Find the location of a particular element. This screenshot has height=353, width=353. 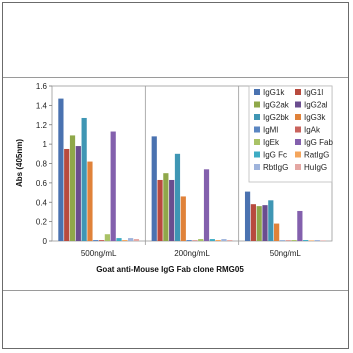

legend-label: IgG Fab is located at coordinates (318, 142).